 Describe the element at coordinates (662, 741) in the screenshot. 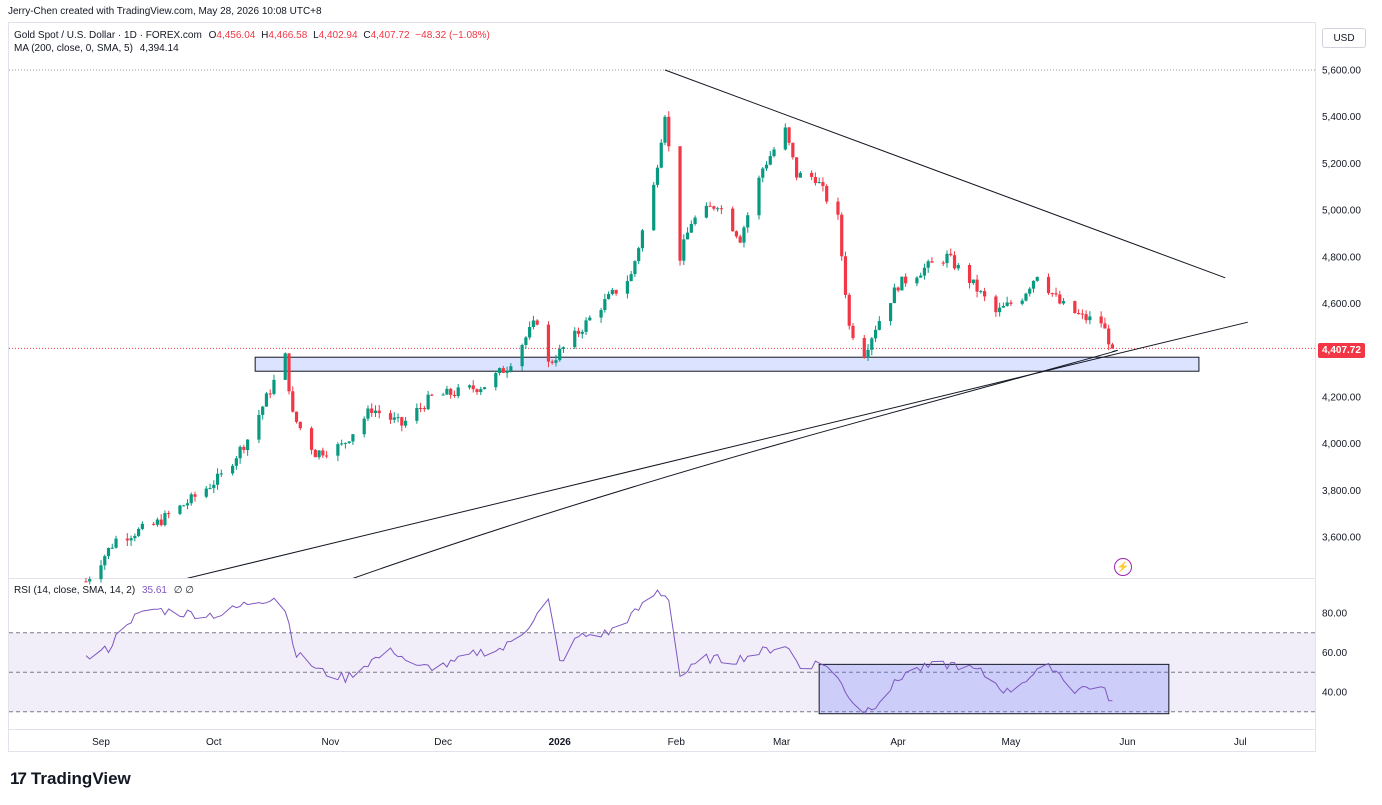

I see `time-axis` at that location.